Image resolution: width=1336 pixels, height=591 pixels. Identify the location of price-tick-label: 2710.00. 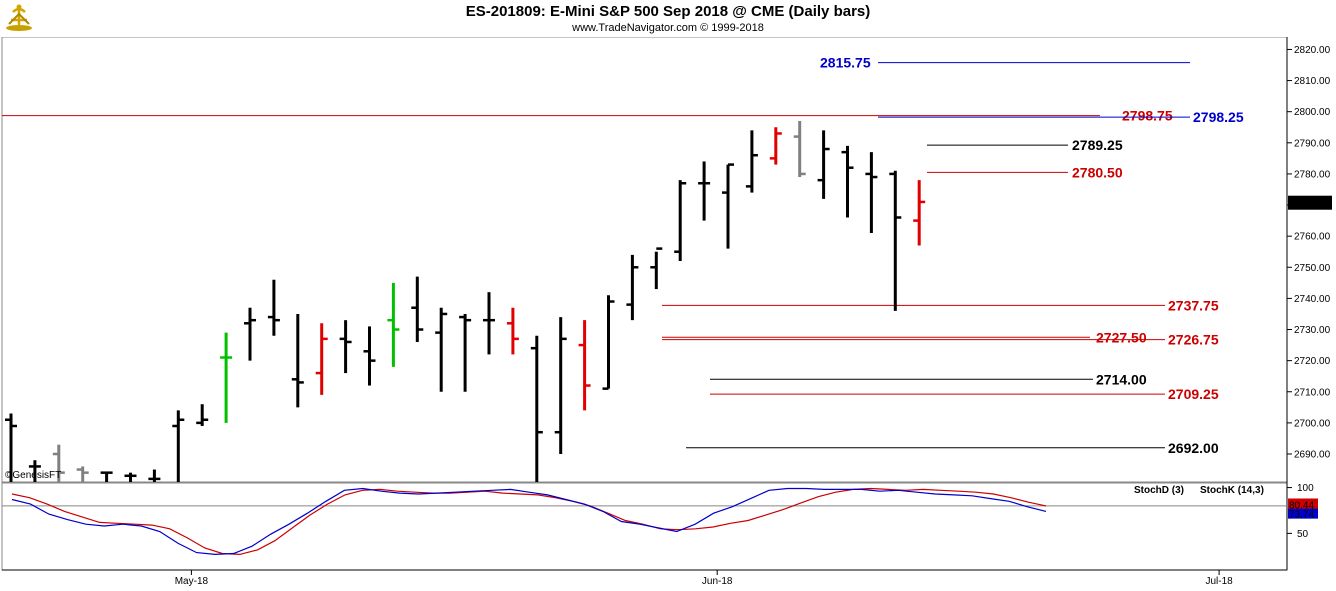
(1312, 392).